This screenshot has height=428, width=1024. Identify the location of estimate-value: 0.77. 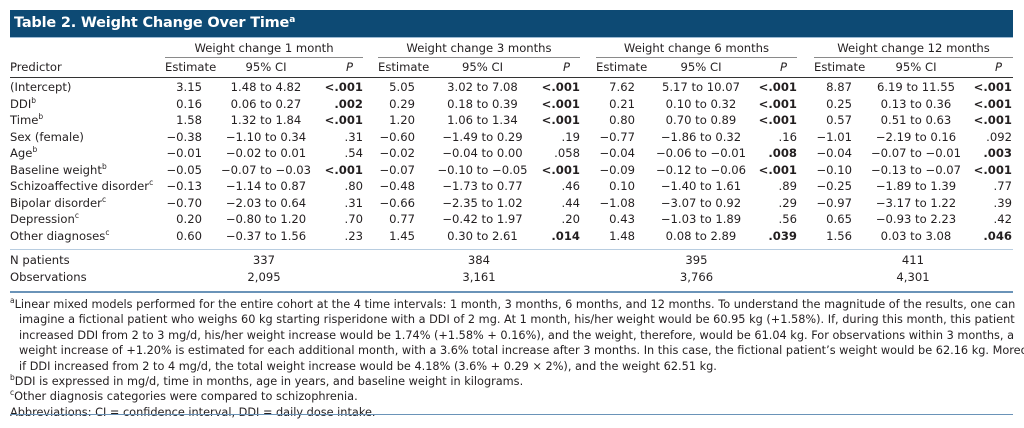
(402, 219).